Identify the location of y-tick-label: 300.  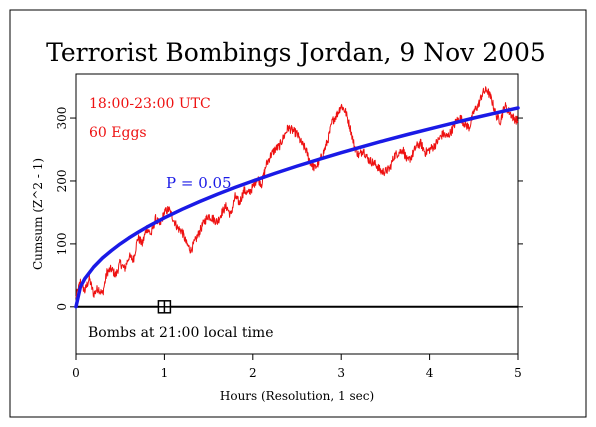
(62, 118).